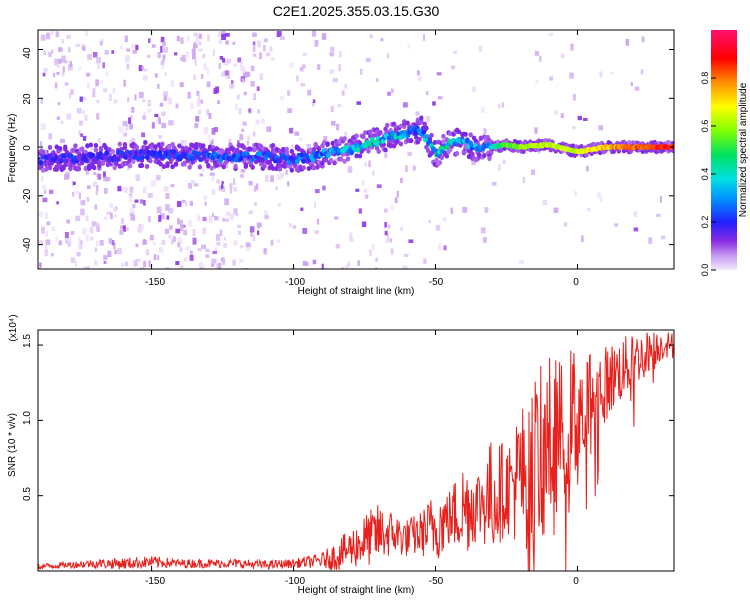  Describe the element at coordinates (12, 148) in the screenshot. I see `top-y-axis-label: Frequency (Hz)` at that location.